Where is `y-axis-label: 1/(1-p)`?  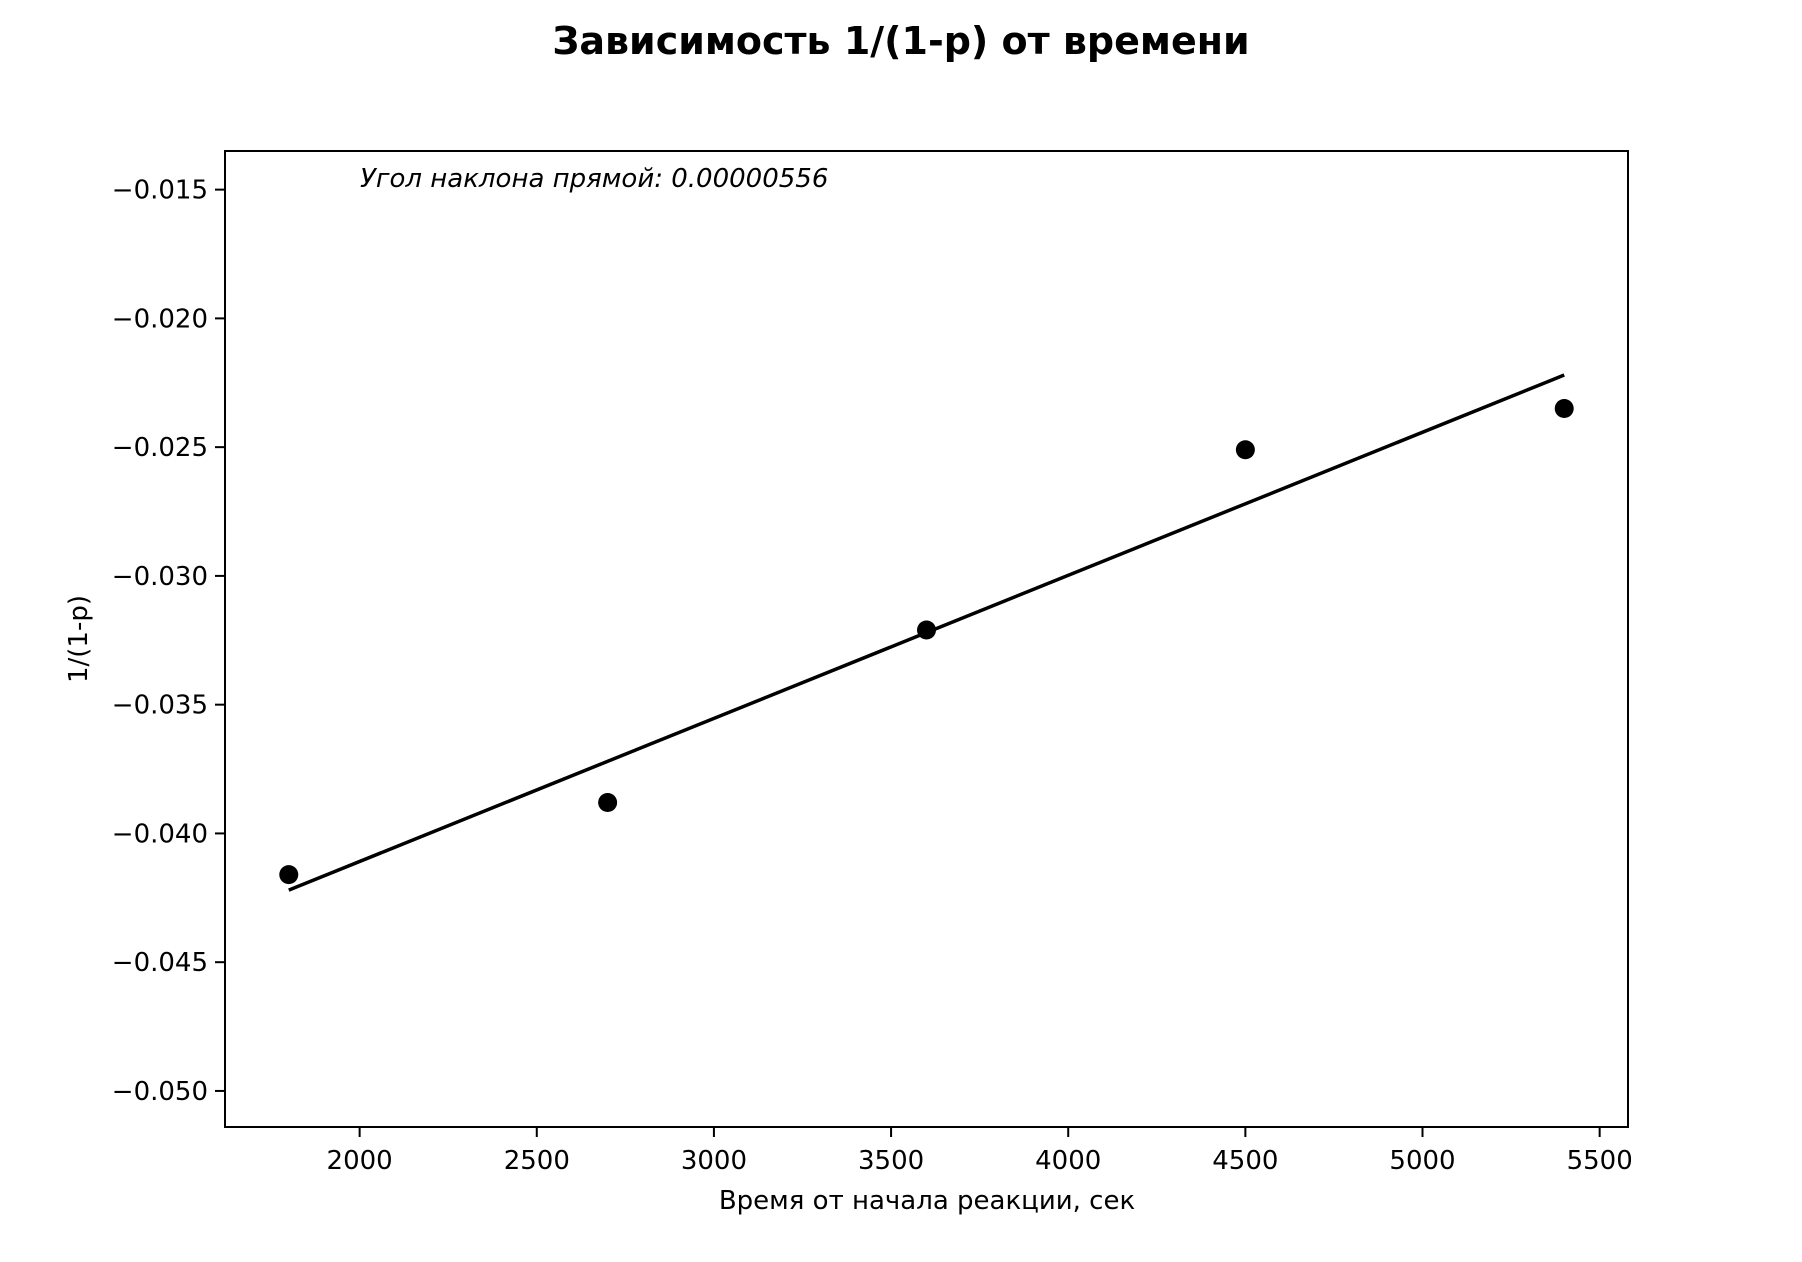
y-axis-label: 1/(1-p) is located at coordinates (79, 639).